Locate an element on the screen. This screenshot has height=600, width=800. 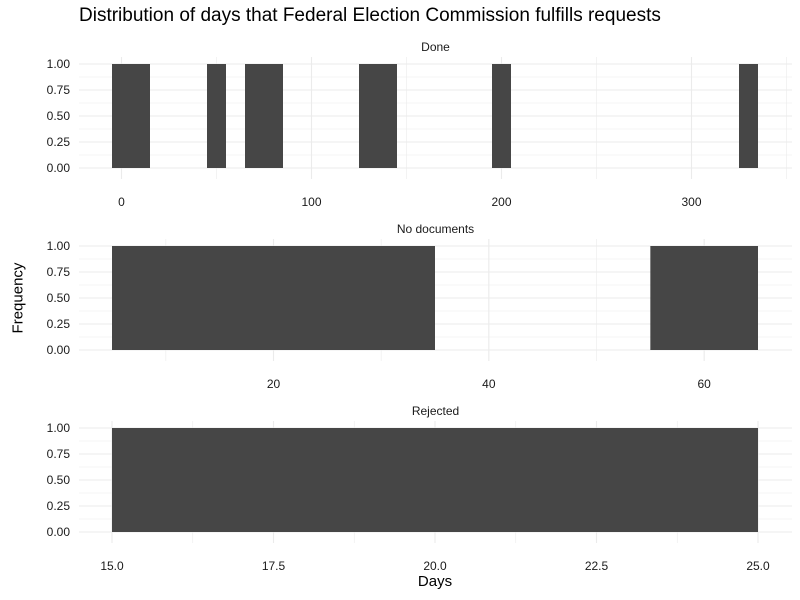
x-tick-label: 0 is located at coordinates (121, 202).